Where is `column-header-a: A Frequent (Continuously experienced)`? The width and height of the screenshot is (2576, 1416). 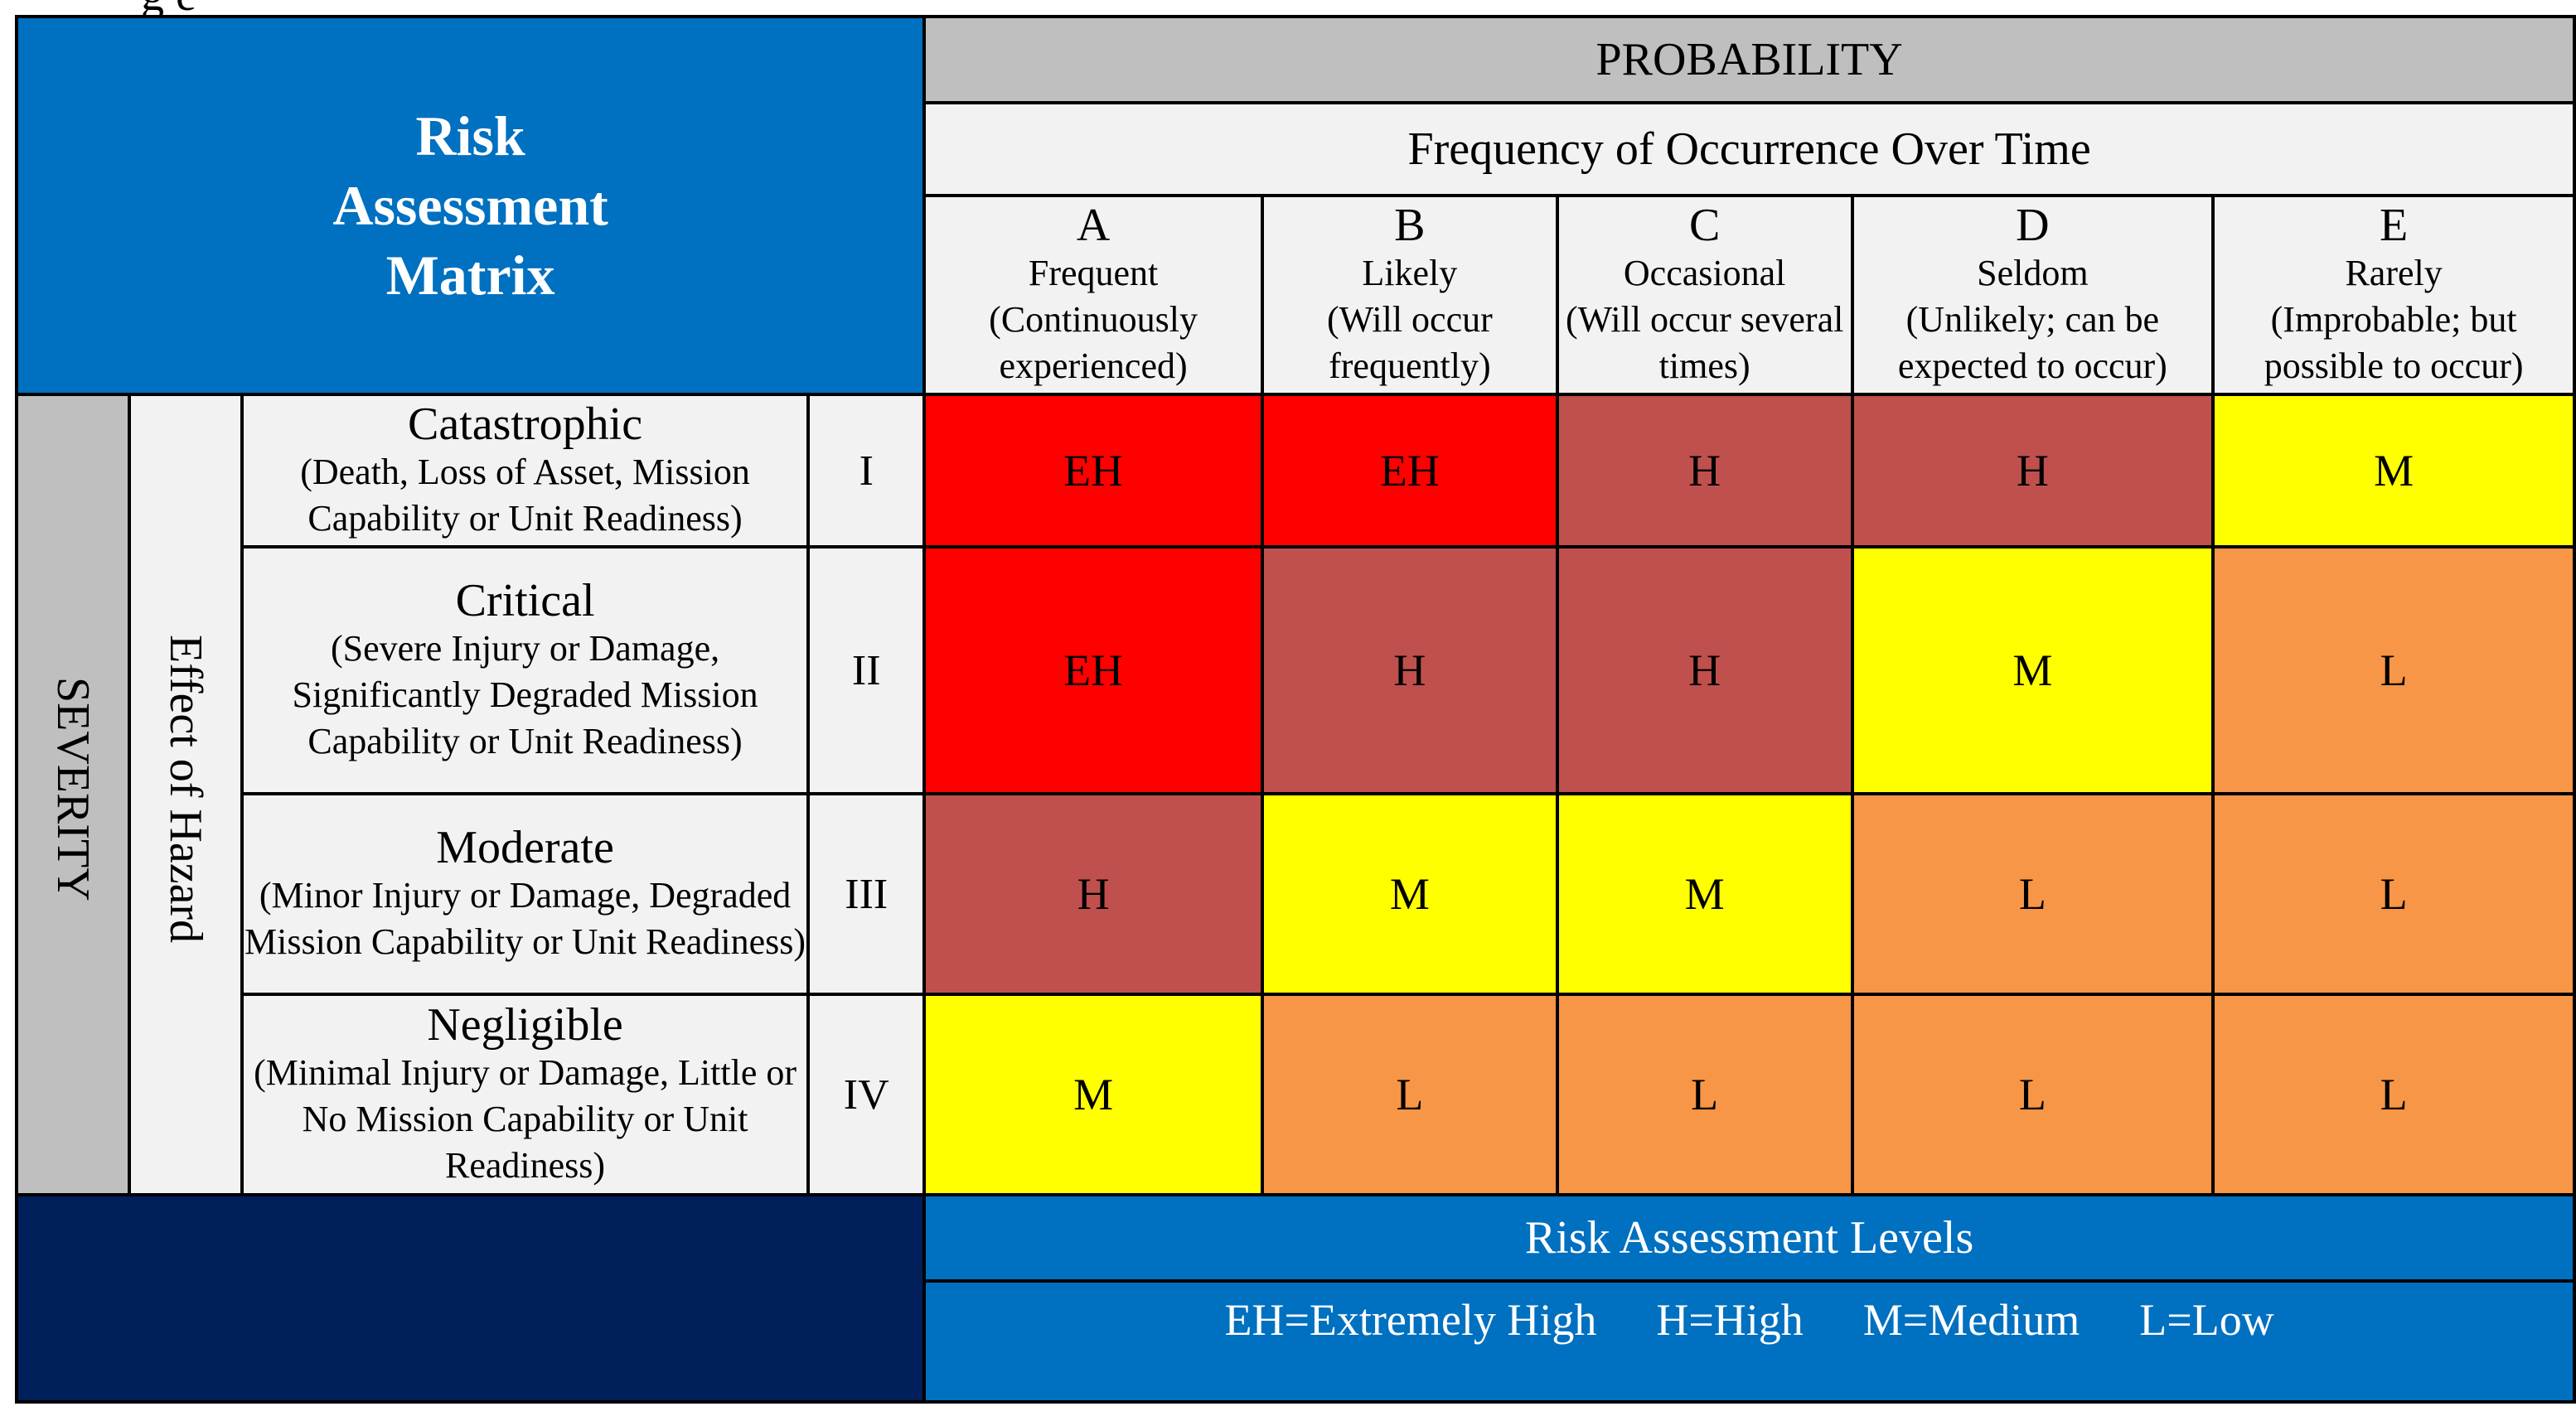
column-header-a: A Frequent (Continuously experienced) is located at coordinates (1093, 295).